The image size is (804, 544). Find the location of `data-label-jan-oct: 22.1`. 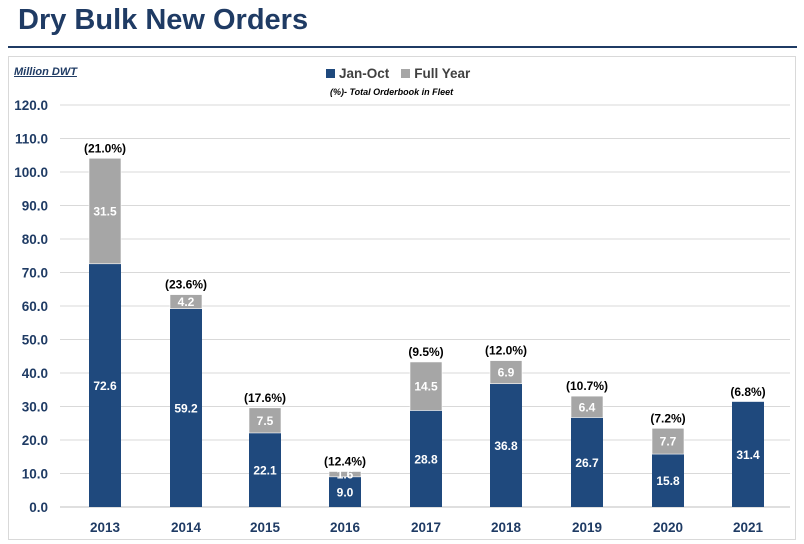

data-label-jan-oct: 22.1 is located at coordinates (265, 470).